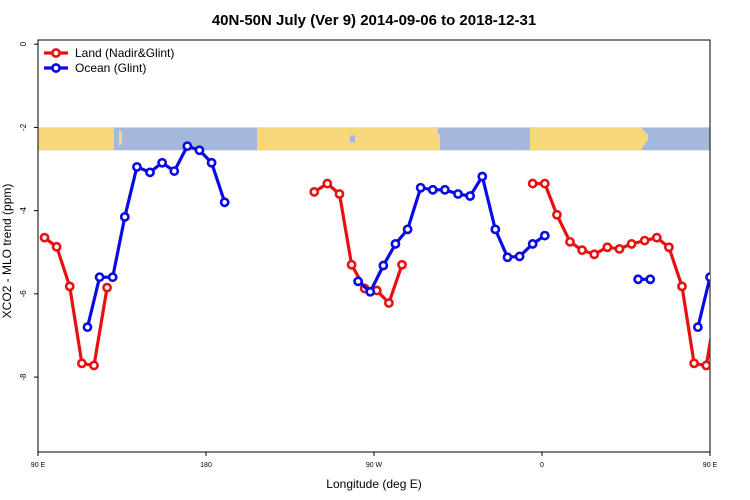 This screenshot has width=750, height=500. What do you see at coordinates (206, 465) in the screenshot?
I see `x-tick-label: 180` at bounding box center [206, 465].